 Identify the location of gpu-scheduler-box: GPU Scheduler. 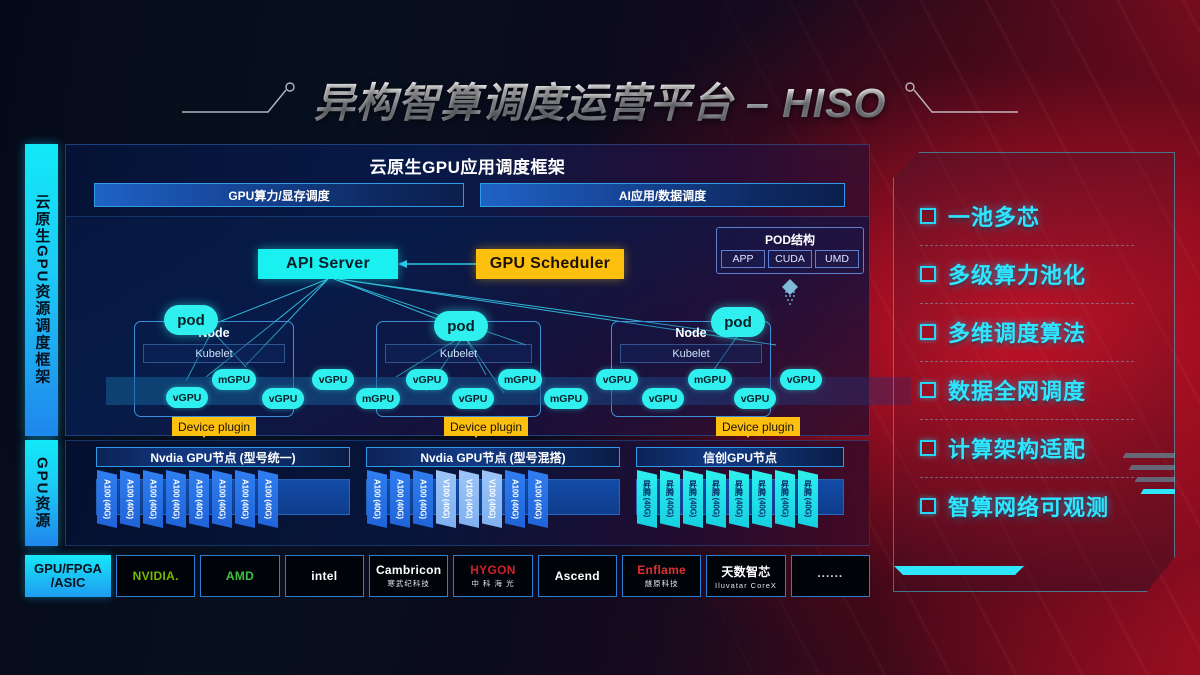
(550, 264).